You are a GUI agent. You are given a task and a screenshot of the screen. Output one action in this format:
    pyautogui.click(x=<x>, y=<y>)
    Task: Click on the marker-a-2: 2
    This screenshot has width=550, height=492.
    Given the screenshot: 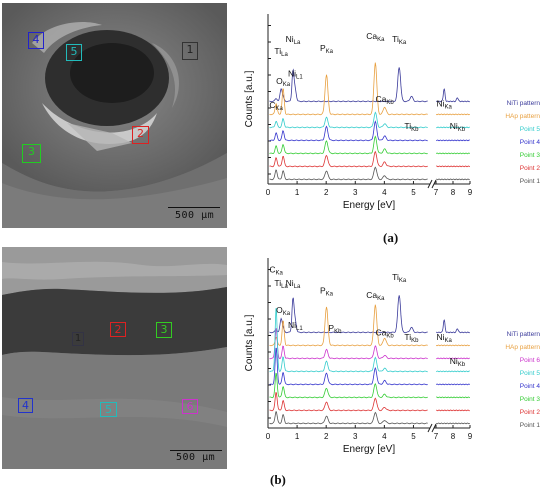 What is the action you would take?
    pyautogui.click(x=140, y=135)
    